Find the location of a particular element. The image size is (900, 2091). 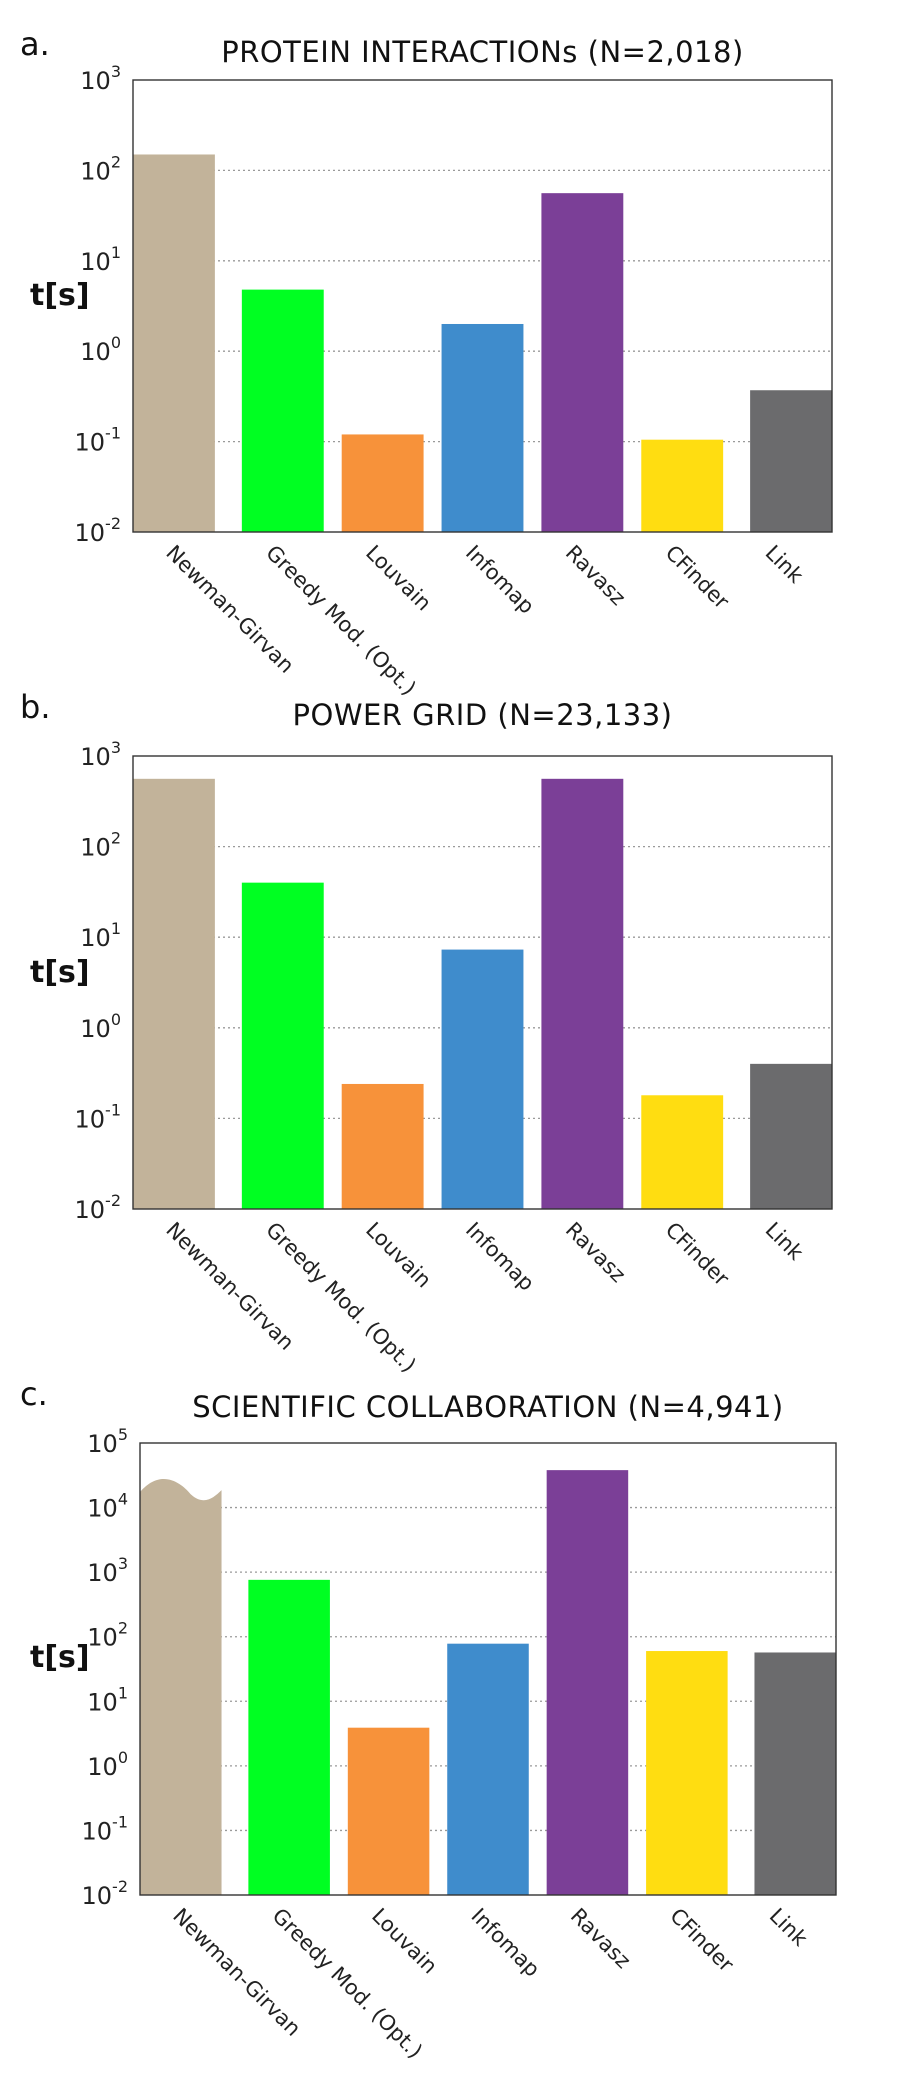

y-tick-label: 10⁵ is located at coordinates (107, 1441).